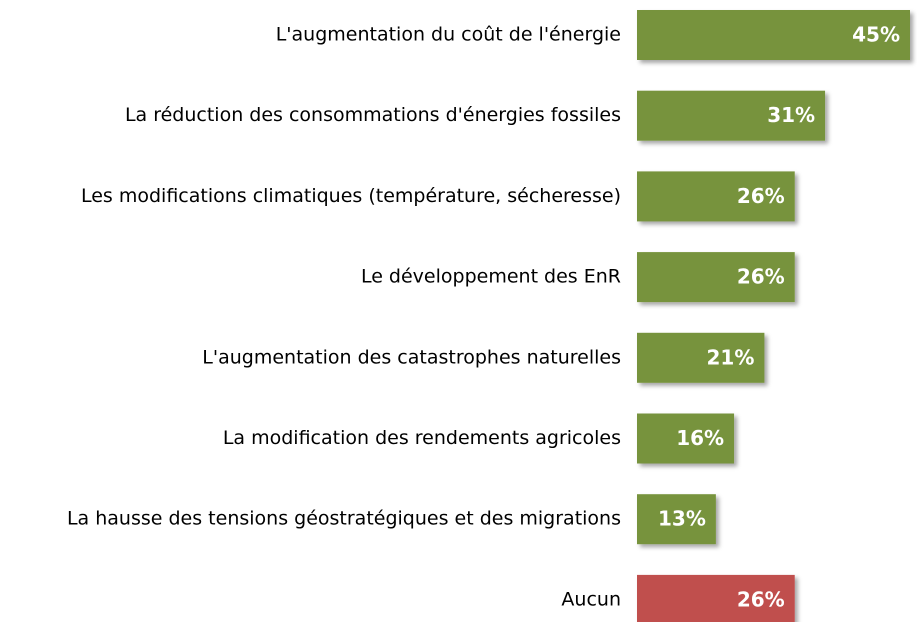 Image resolution: width=917 pixels, height=622 pixels. I want to click on value-label: 16%, so click(700, 438).